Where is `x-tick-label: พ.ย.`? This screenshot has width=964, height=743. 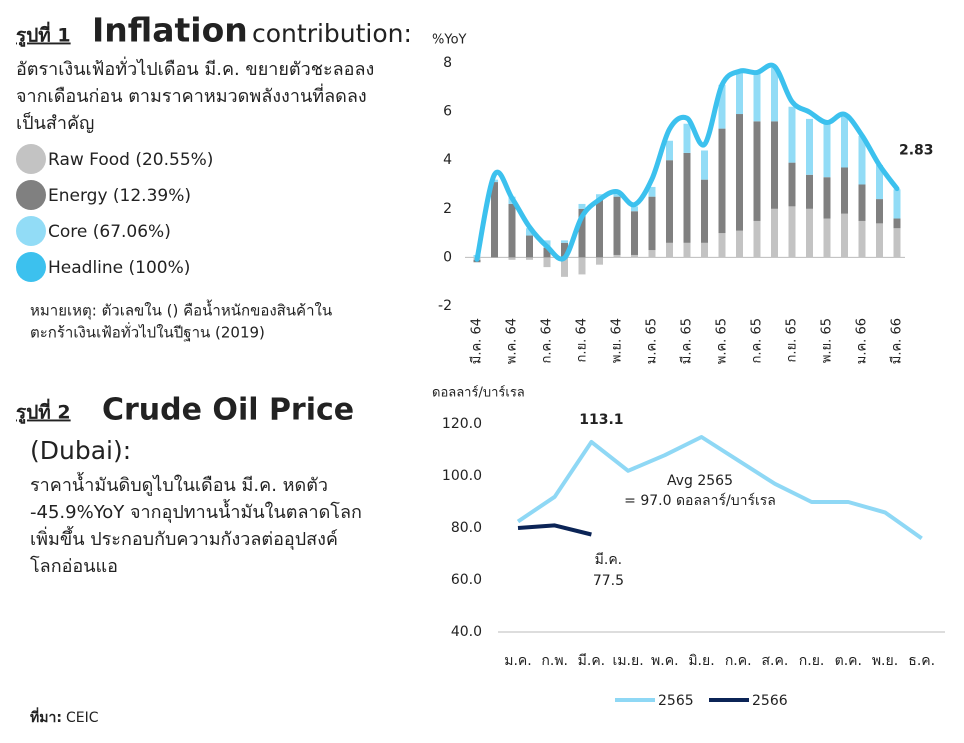
x-tick-label: พ.ย. is located at coordinates (885, 661).